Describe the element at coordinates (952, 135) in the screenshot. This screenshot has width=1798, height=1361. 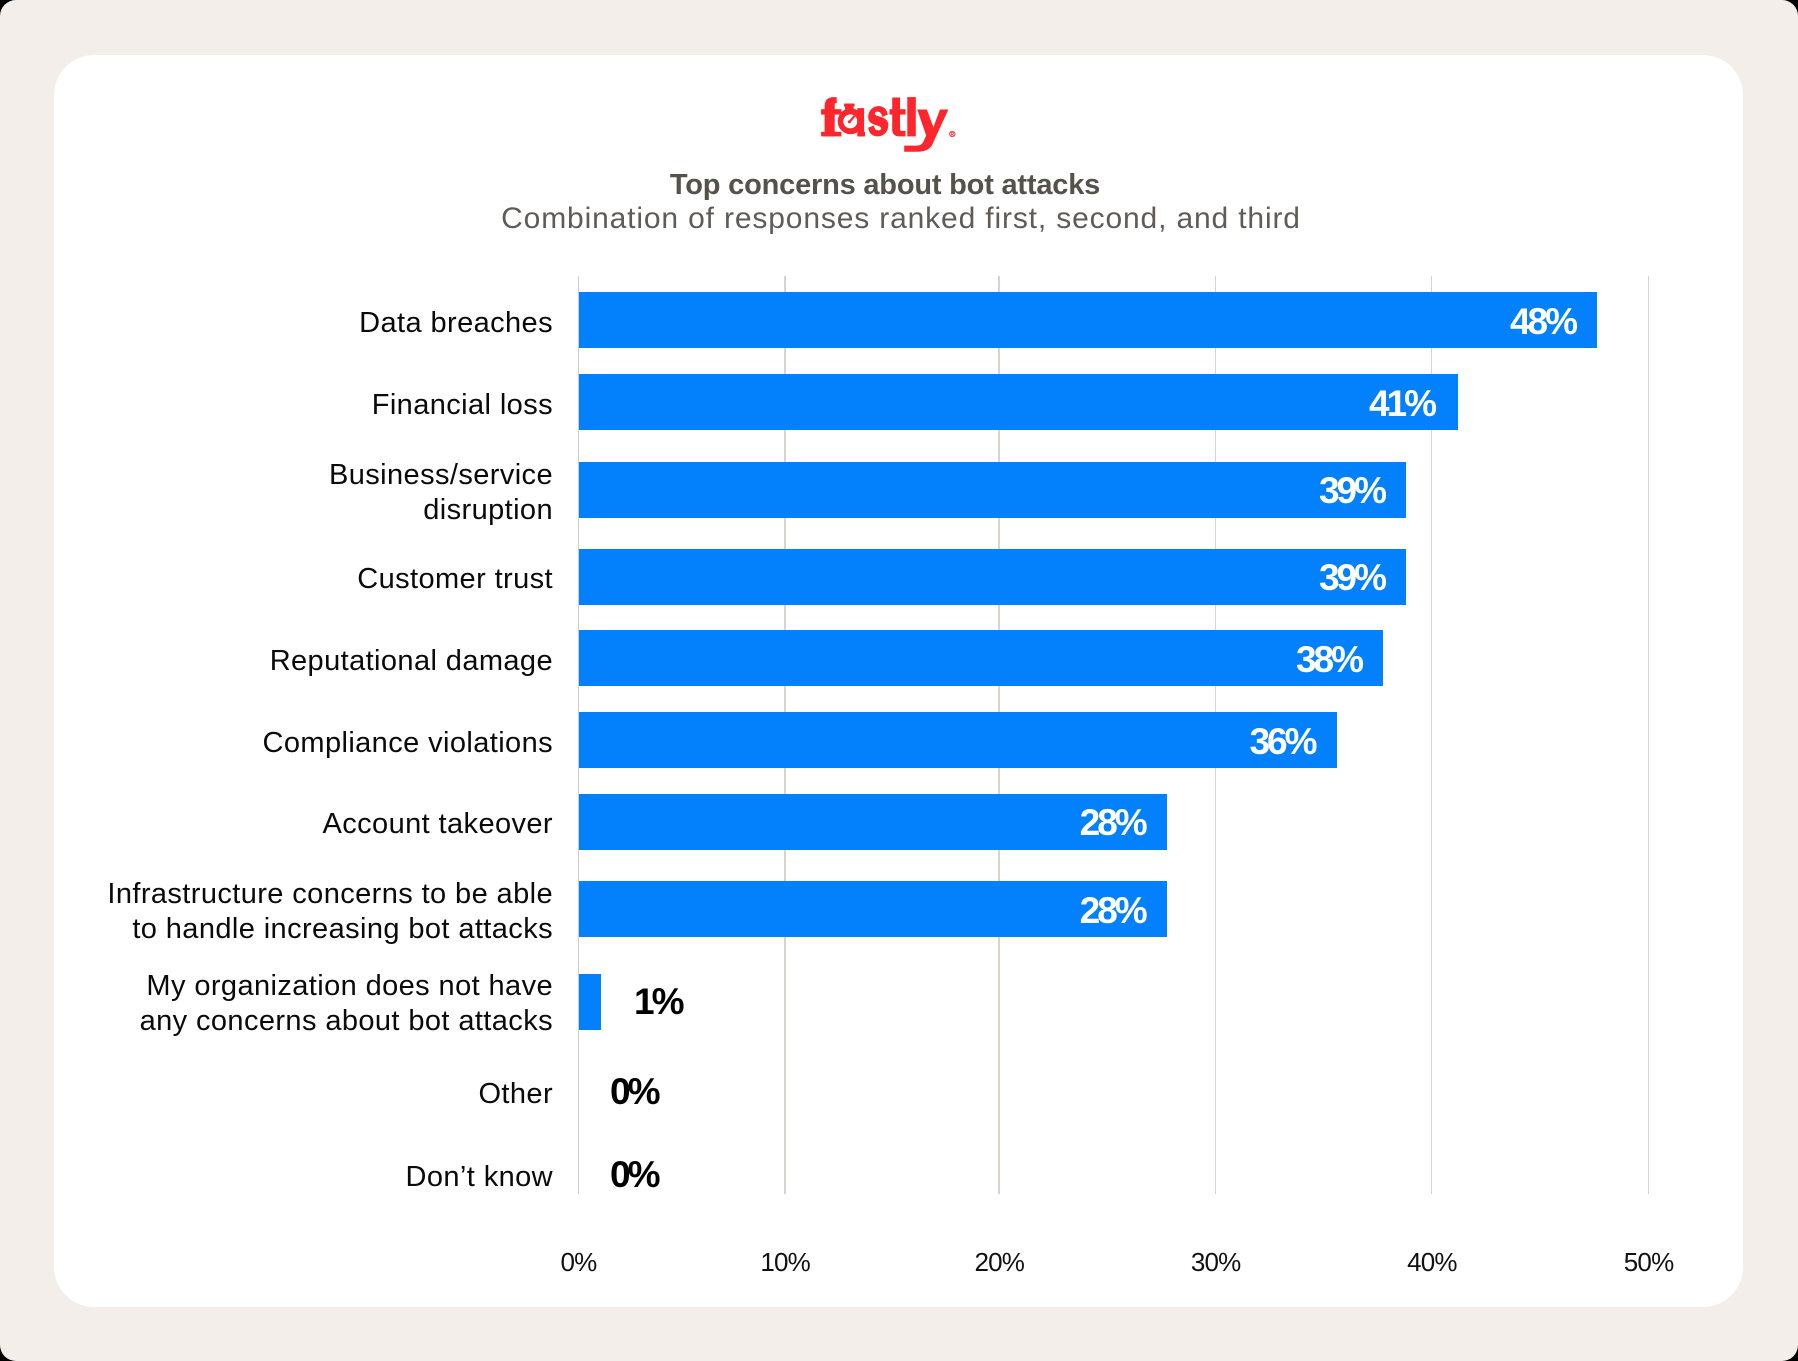
I see `svg-text: R` at that location.